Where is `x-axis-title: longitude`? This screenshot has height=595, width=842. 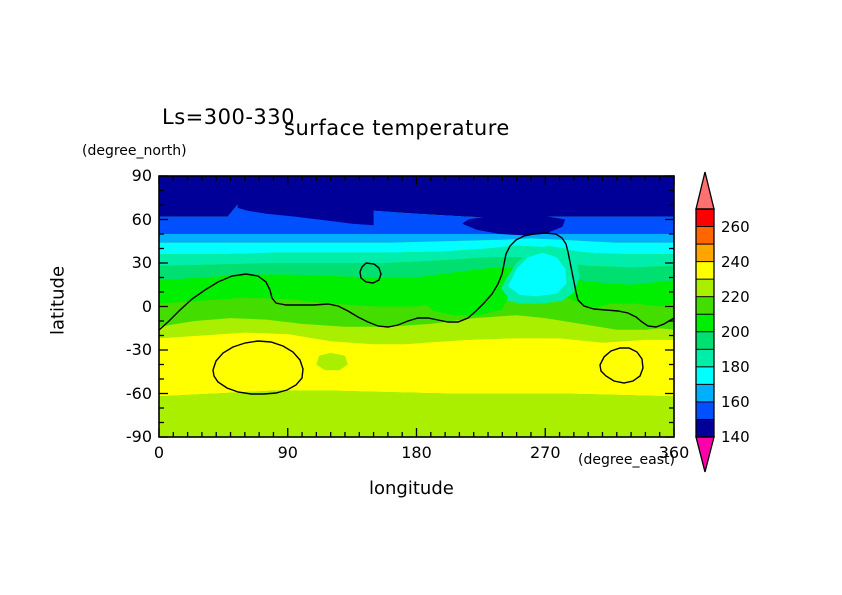
x-axis-title: longitude is located at coordinates (411, 488).